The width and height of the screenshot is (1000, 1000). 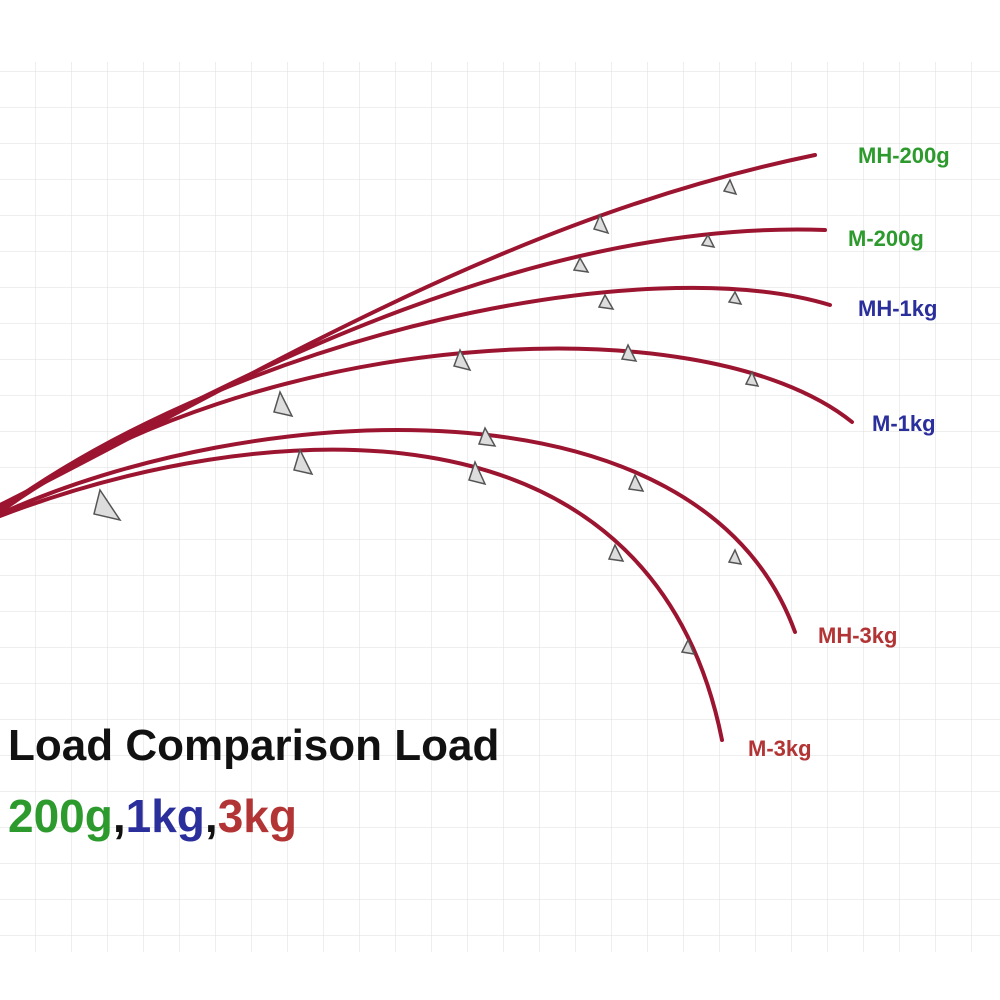 I want to click on rod-label: M-1kg, so click(x=904, y=423).